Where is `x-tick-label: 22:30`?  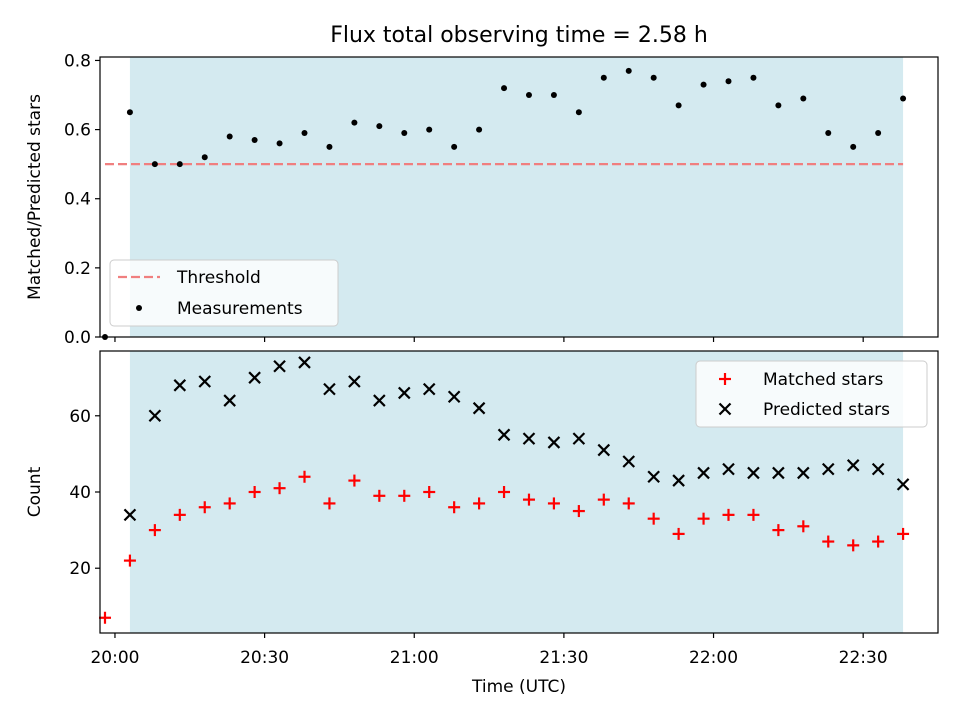
x-tick-label: 22:30 is located at coordinates (863, 658).